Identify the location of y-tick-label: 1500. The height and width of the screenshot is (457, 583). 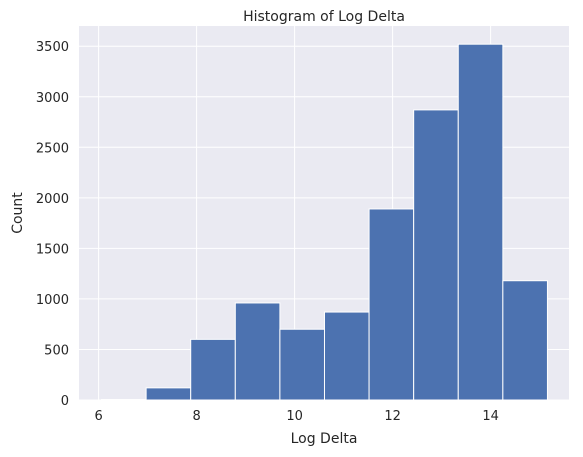
(52, 249).